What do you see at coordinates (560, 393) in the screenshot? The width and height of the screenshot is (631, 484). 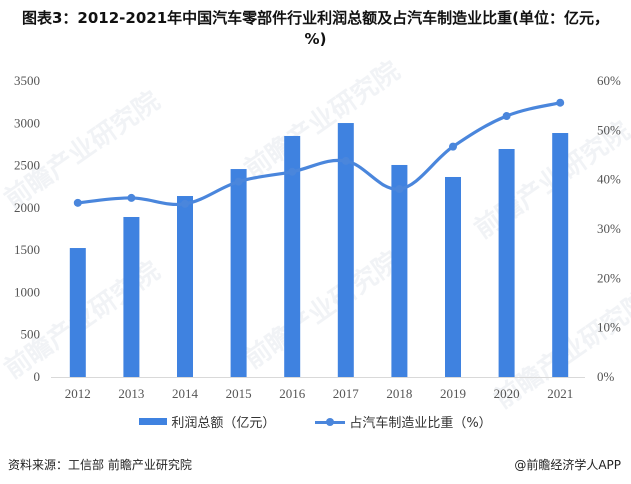 I see `x-tick-label: 2021` at bounding box center [560, 393].